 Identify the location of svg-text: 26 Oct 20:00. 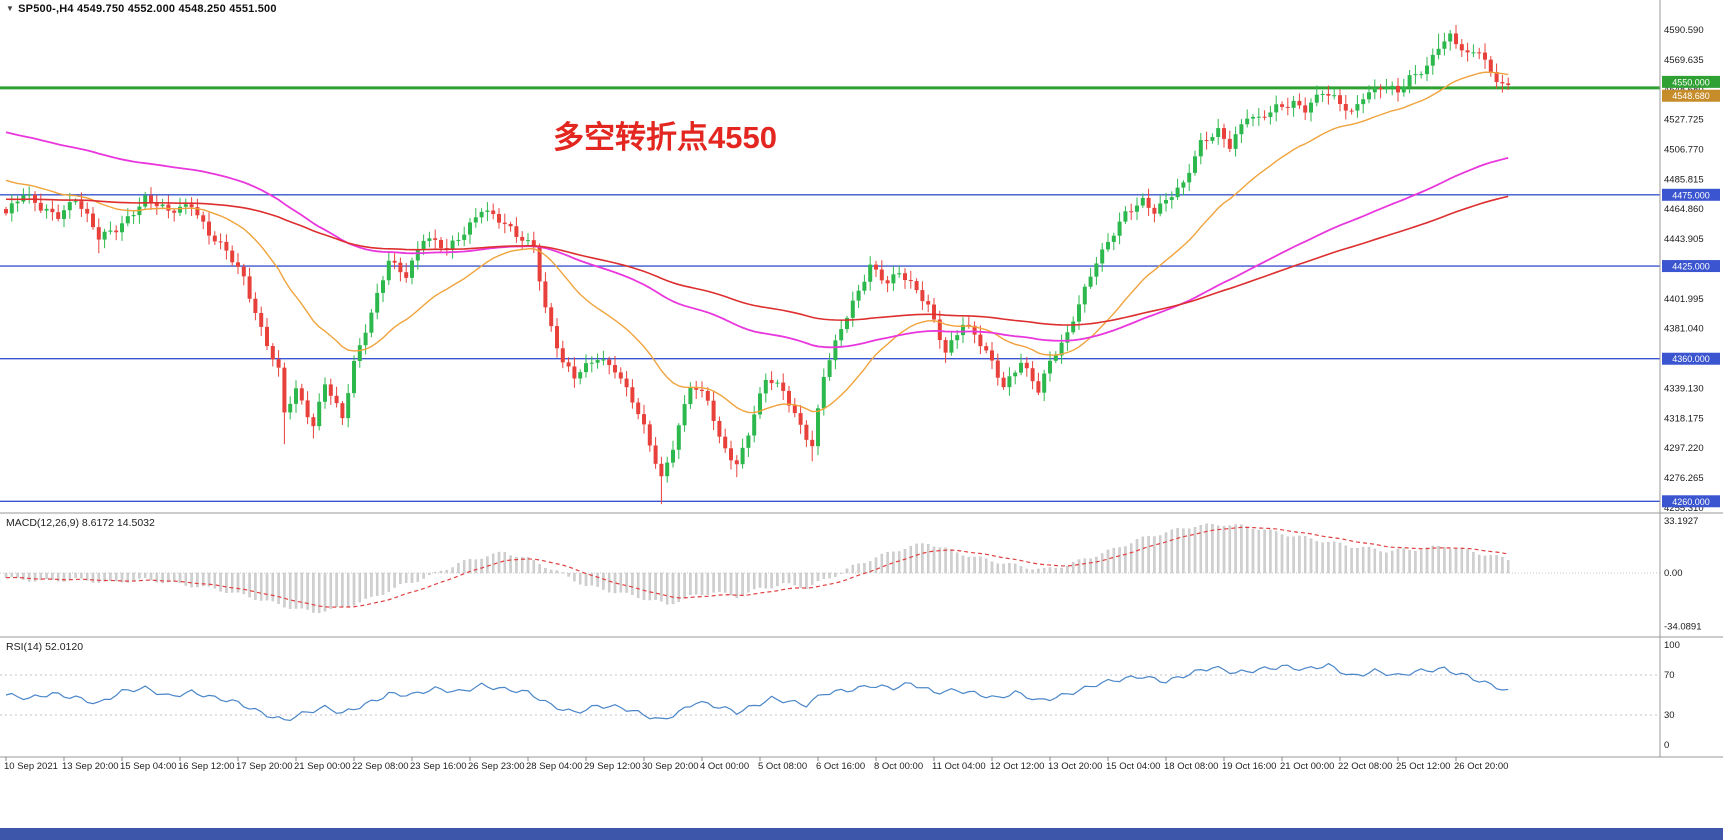
(1481, 766).